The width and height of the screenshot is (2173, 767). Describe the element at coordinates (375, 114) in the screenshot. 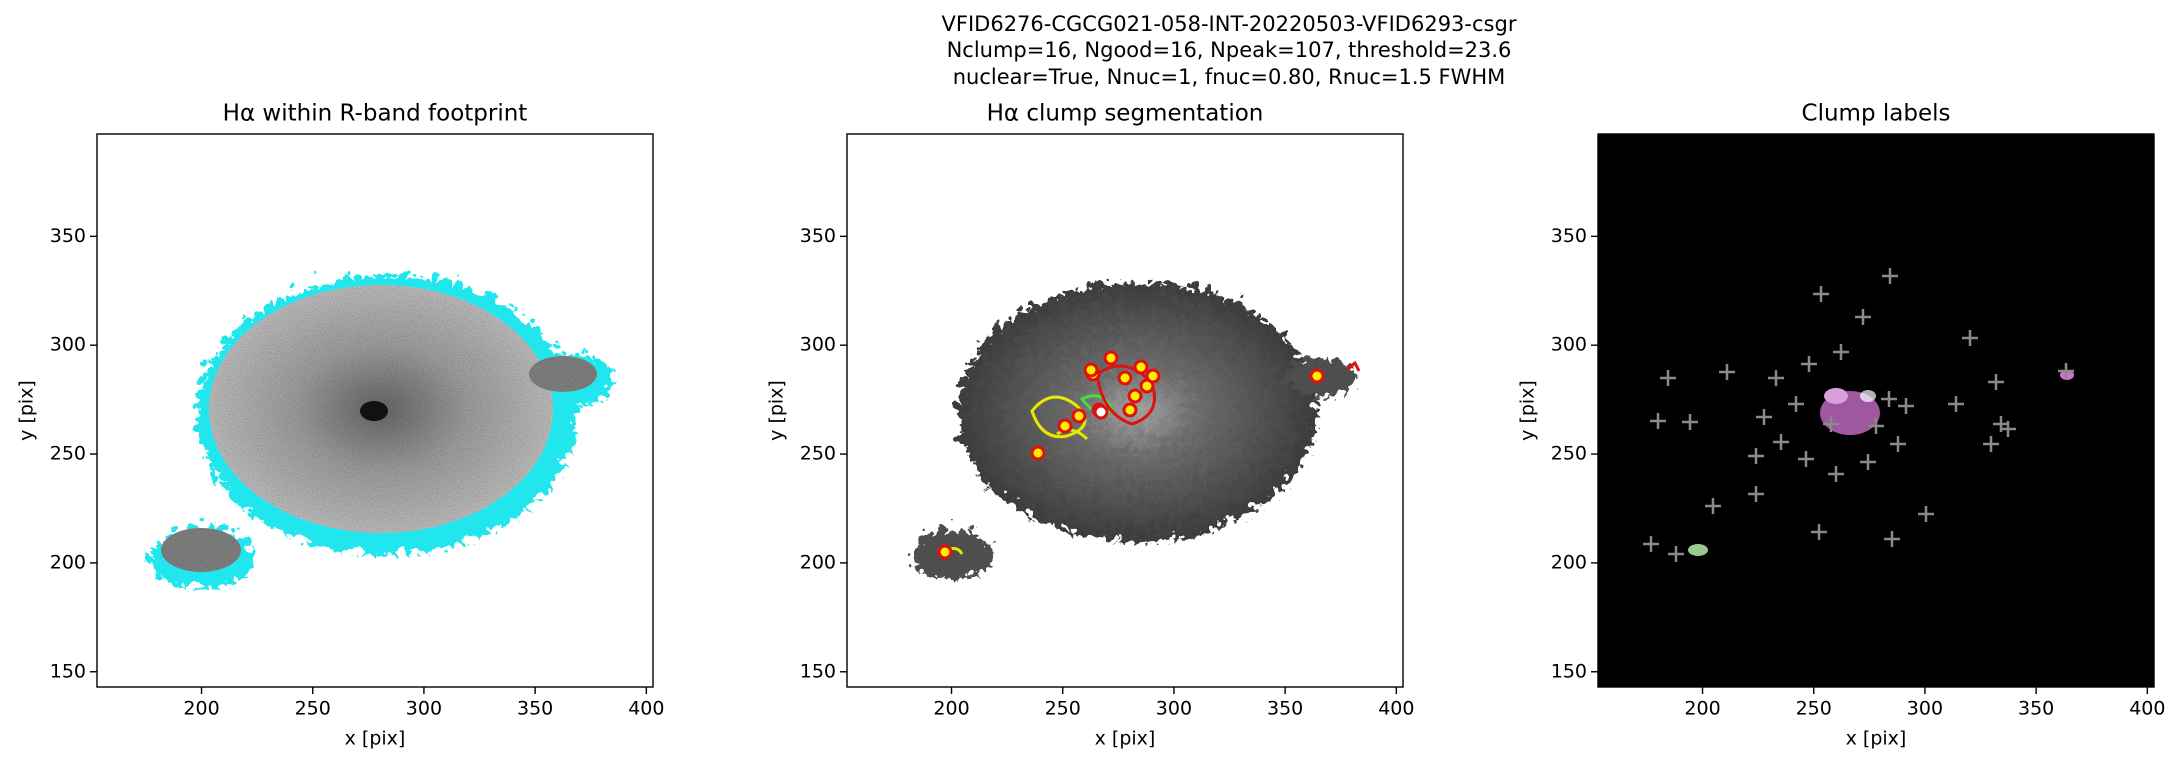

I see `panel-title: Hα within R-band footprint` at that location.